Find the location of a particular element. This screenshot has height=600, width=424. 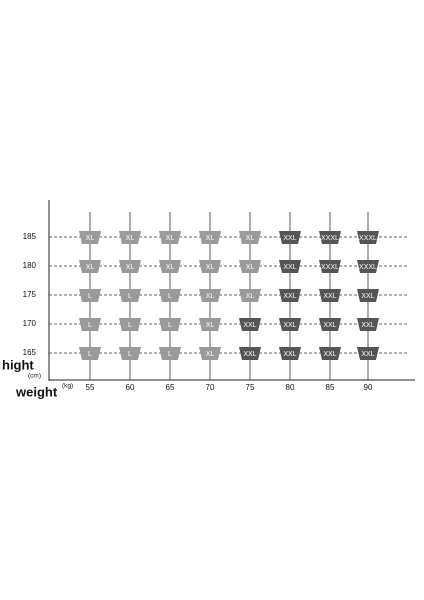

x-axis-label: weight is located at coordinates (36, 391).